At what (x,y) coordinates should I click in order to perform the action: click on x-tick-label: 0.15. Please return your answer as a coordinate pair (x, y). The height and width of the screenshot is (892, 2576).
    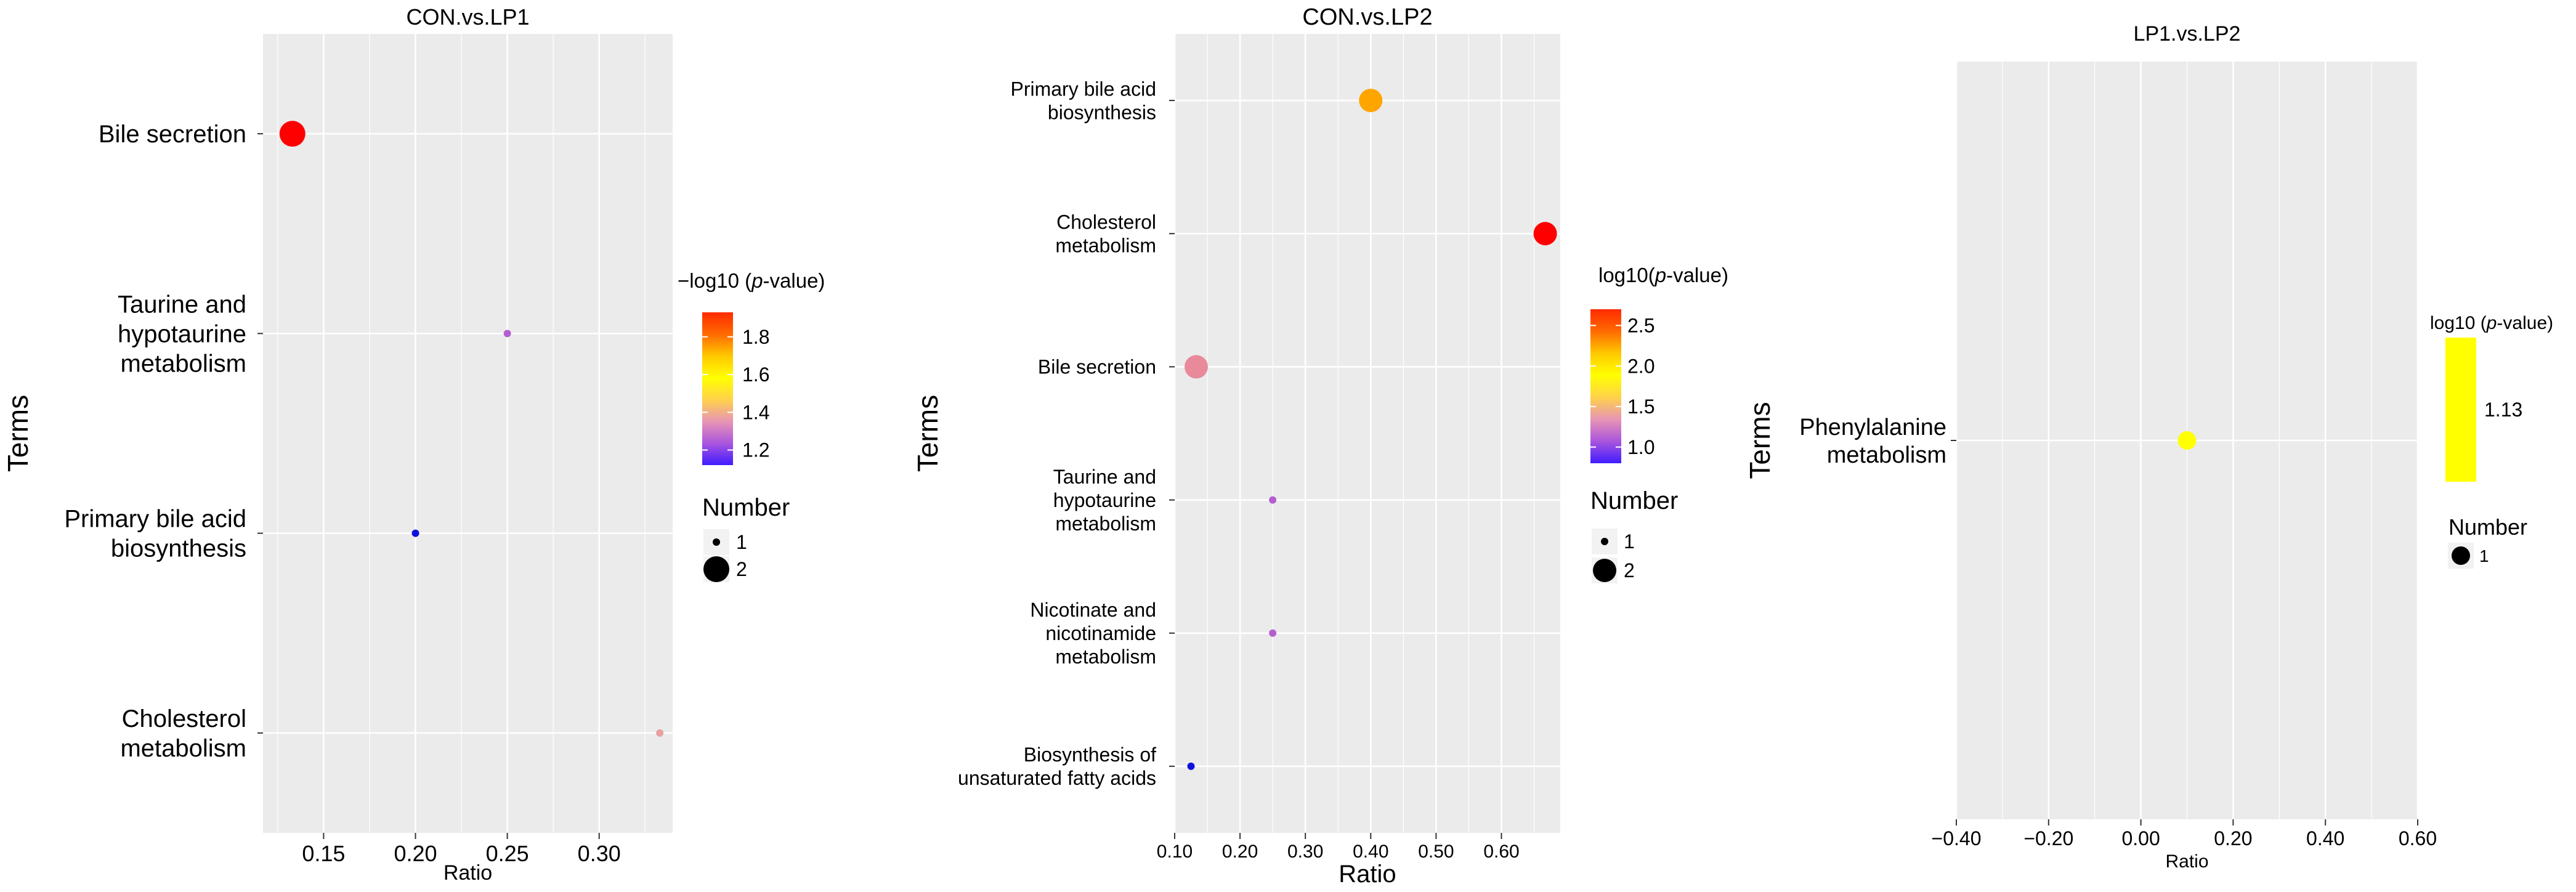
    Looking at the image, I should click on (323, 853).